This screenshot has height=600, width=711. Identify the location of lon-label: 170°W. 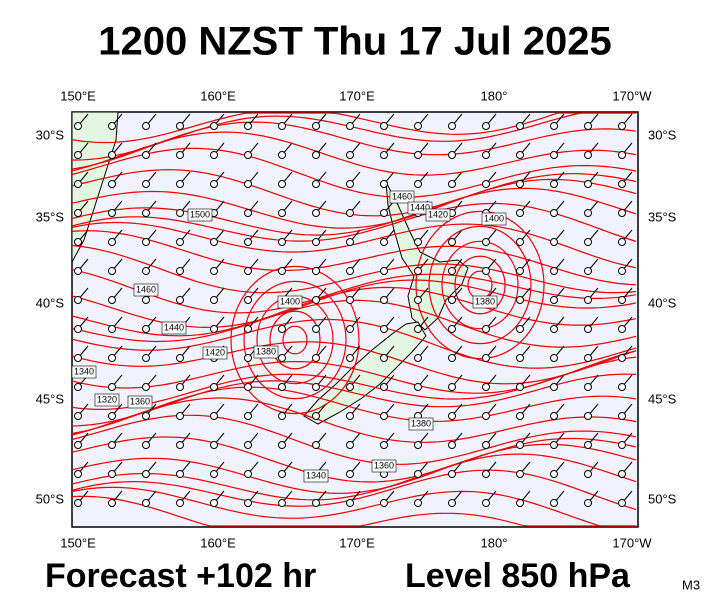
(632, 95).